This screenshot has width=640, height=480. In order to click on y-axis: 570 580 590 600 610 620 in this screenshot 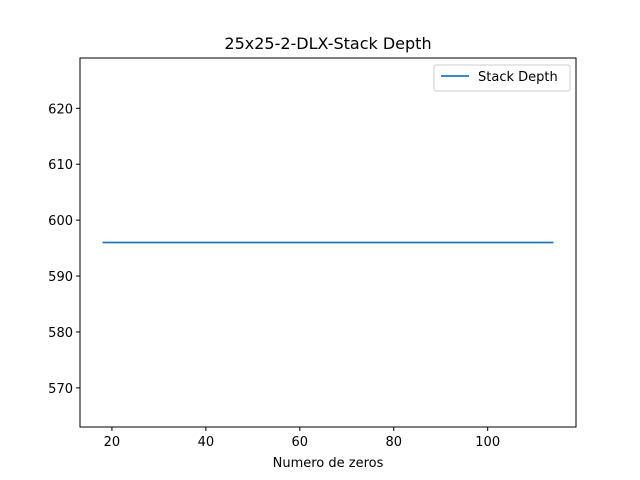, I will do `click(64, 249)`.